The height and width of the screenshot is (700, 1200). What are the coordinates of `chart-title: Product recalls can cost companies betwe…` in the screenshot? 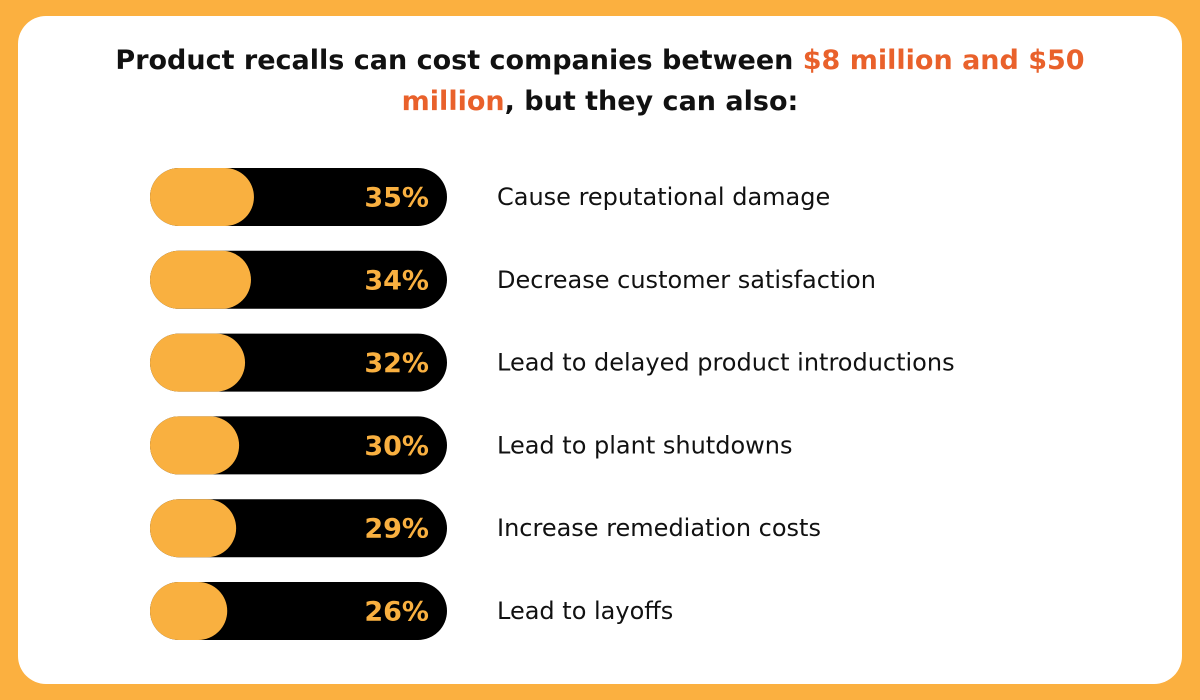 It's located at (600, 81).